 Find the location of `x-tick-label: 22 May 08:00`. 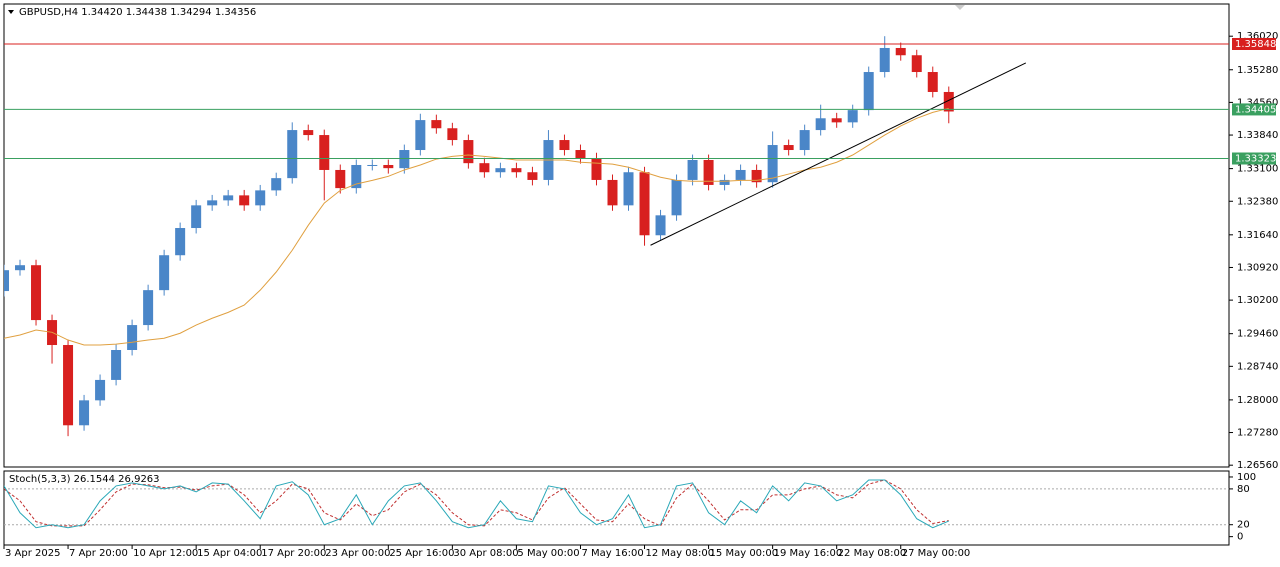

x-tick-label: 22 May 08:00 is located at coordinates (872, 553).